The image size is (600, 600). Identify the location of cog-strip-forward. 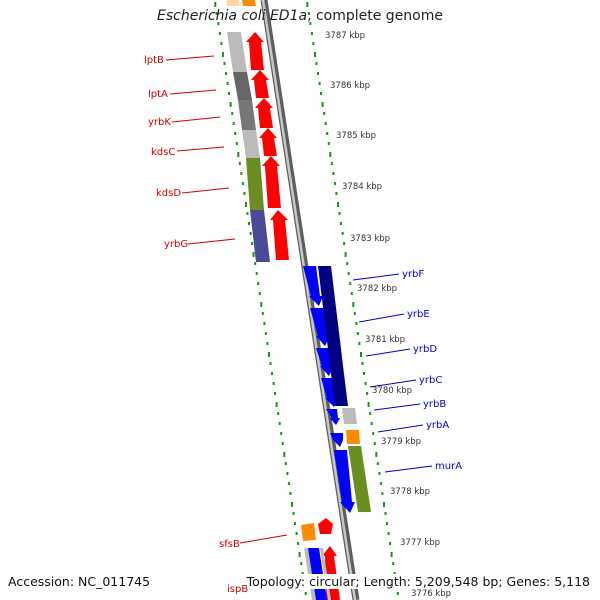
(248, 131).